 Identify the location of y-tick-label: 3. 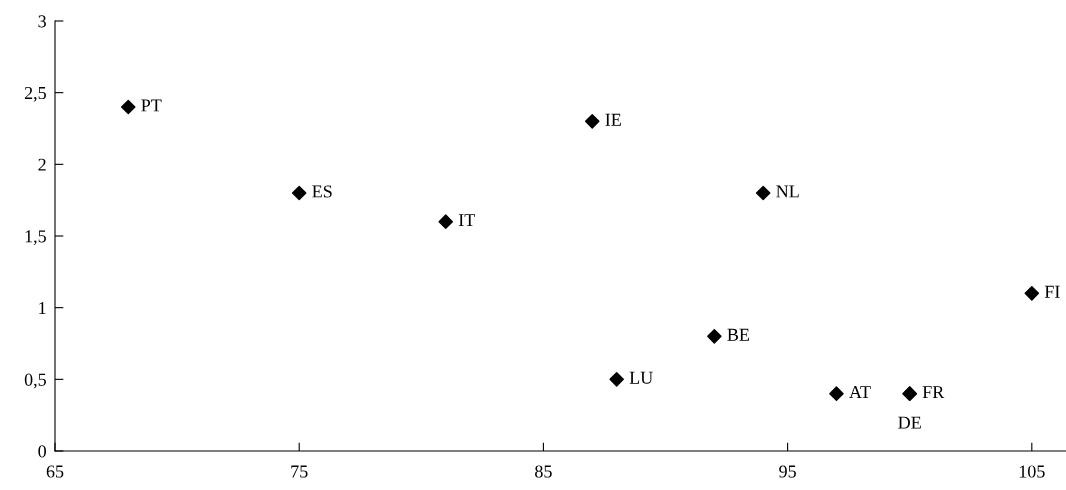
(42, 21).